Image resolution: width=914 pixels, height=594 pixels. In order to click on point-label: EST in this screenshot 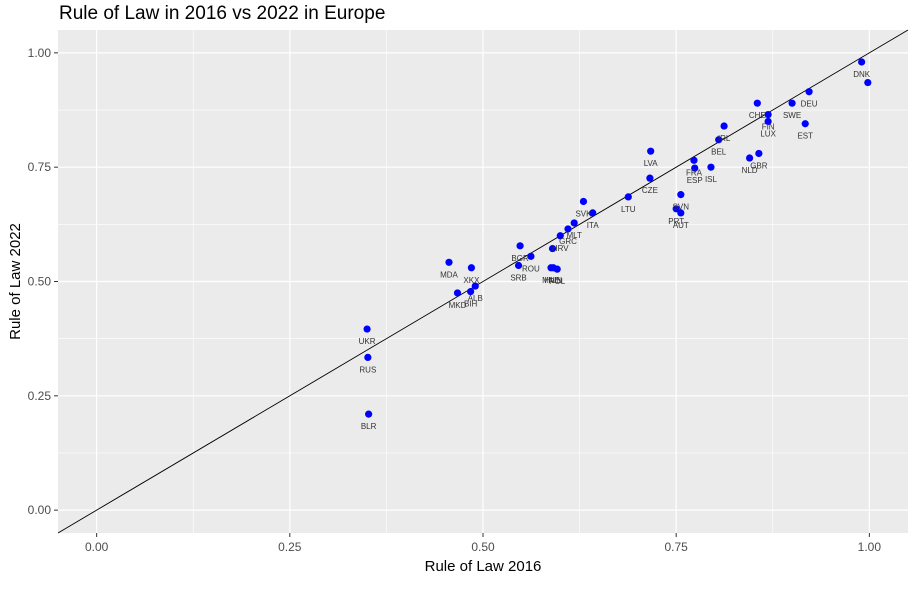, I will do `click(805, 136)`.